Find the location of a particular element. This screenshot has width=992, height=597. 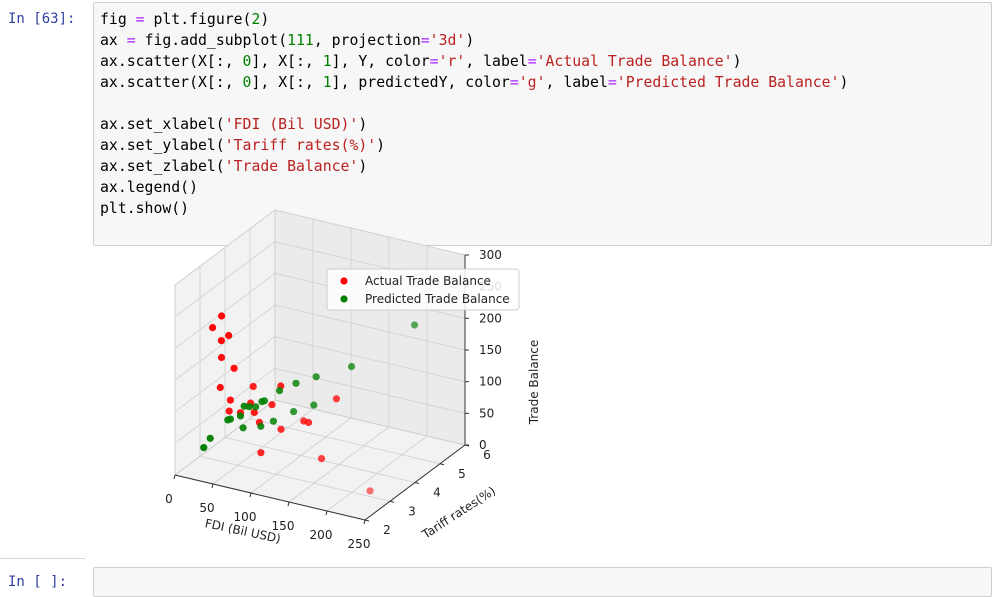

z-tick-label: 50 is located at coordinates (486, 413).